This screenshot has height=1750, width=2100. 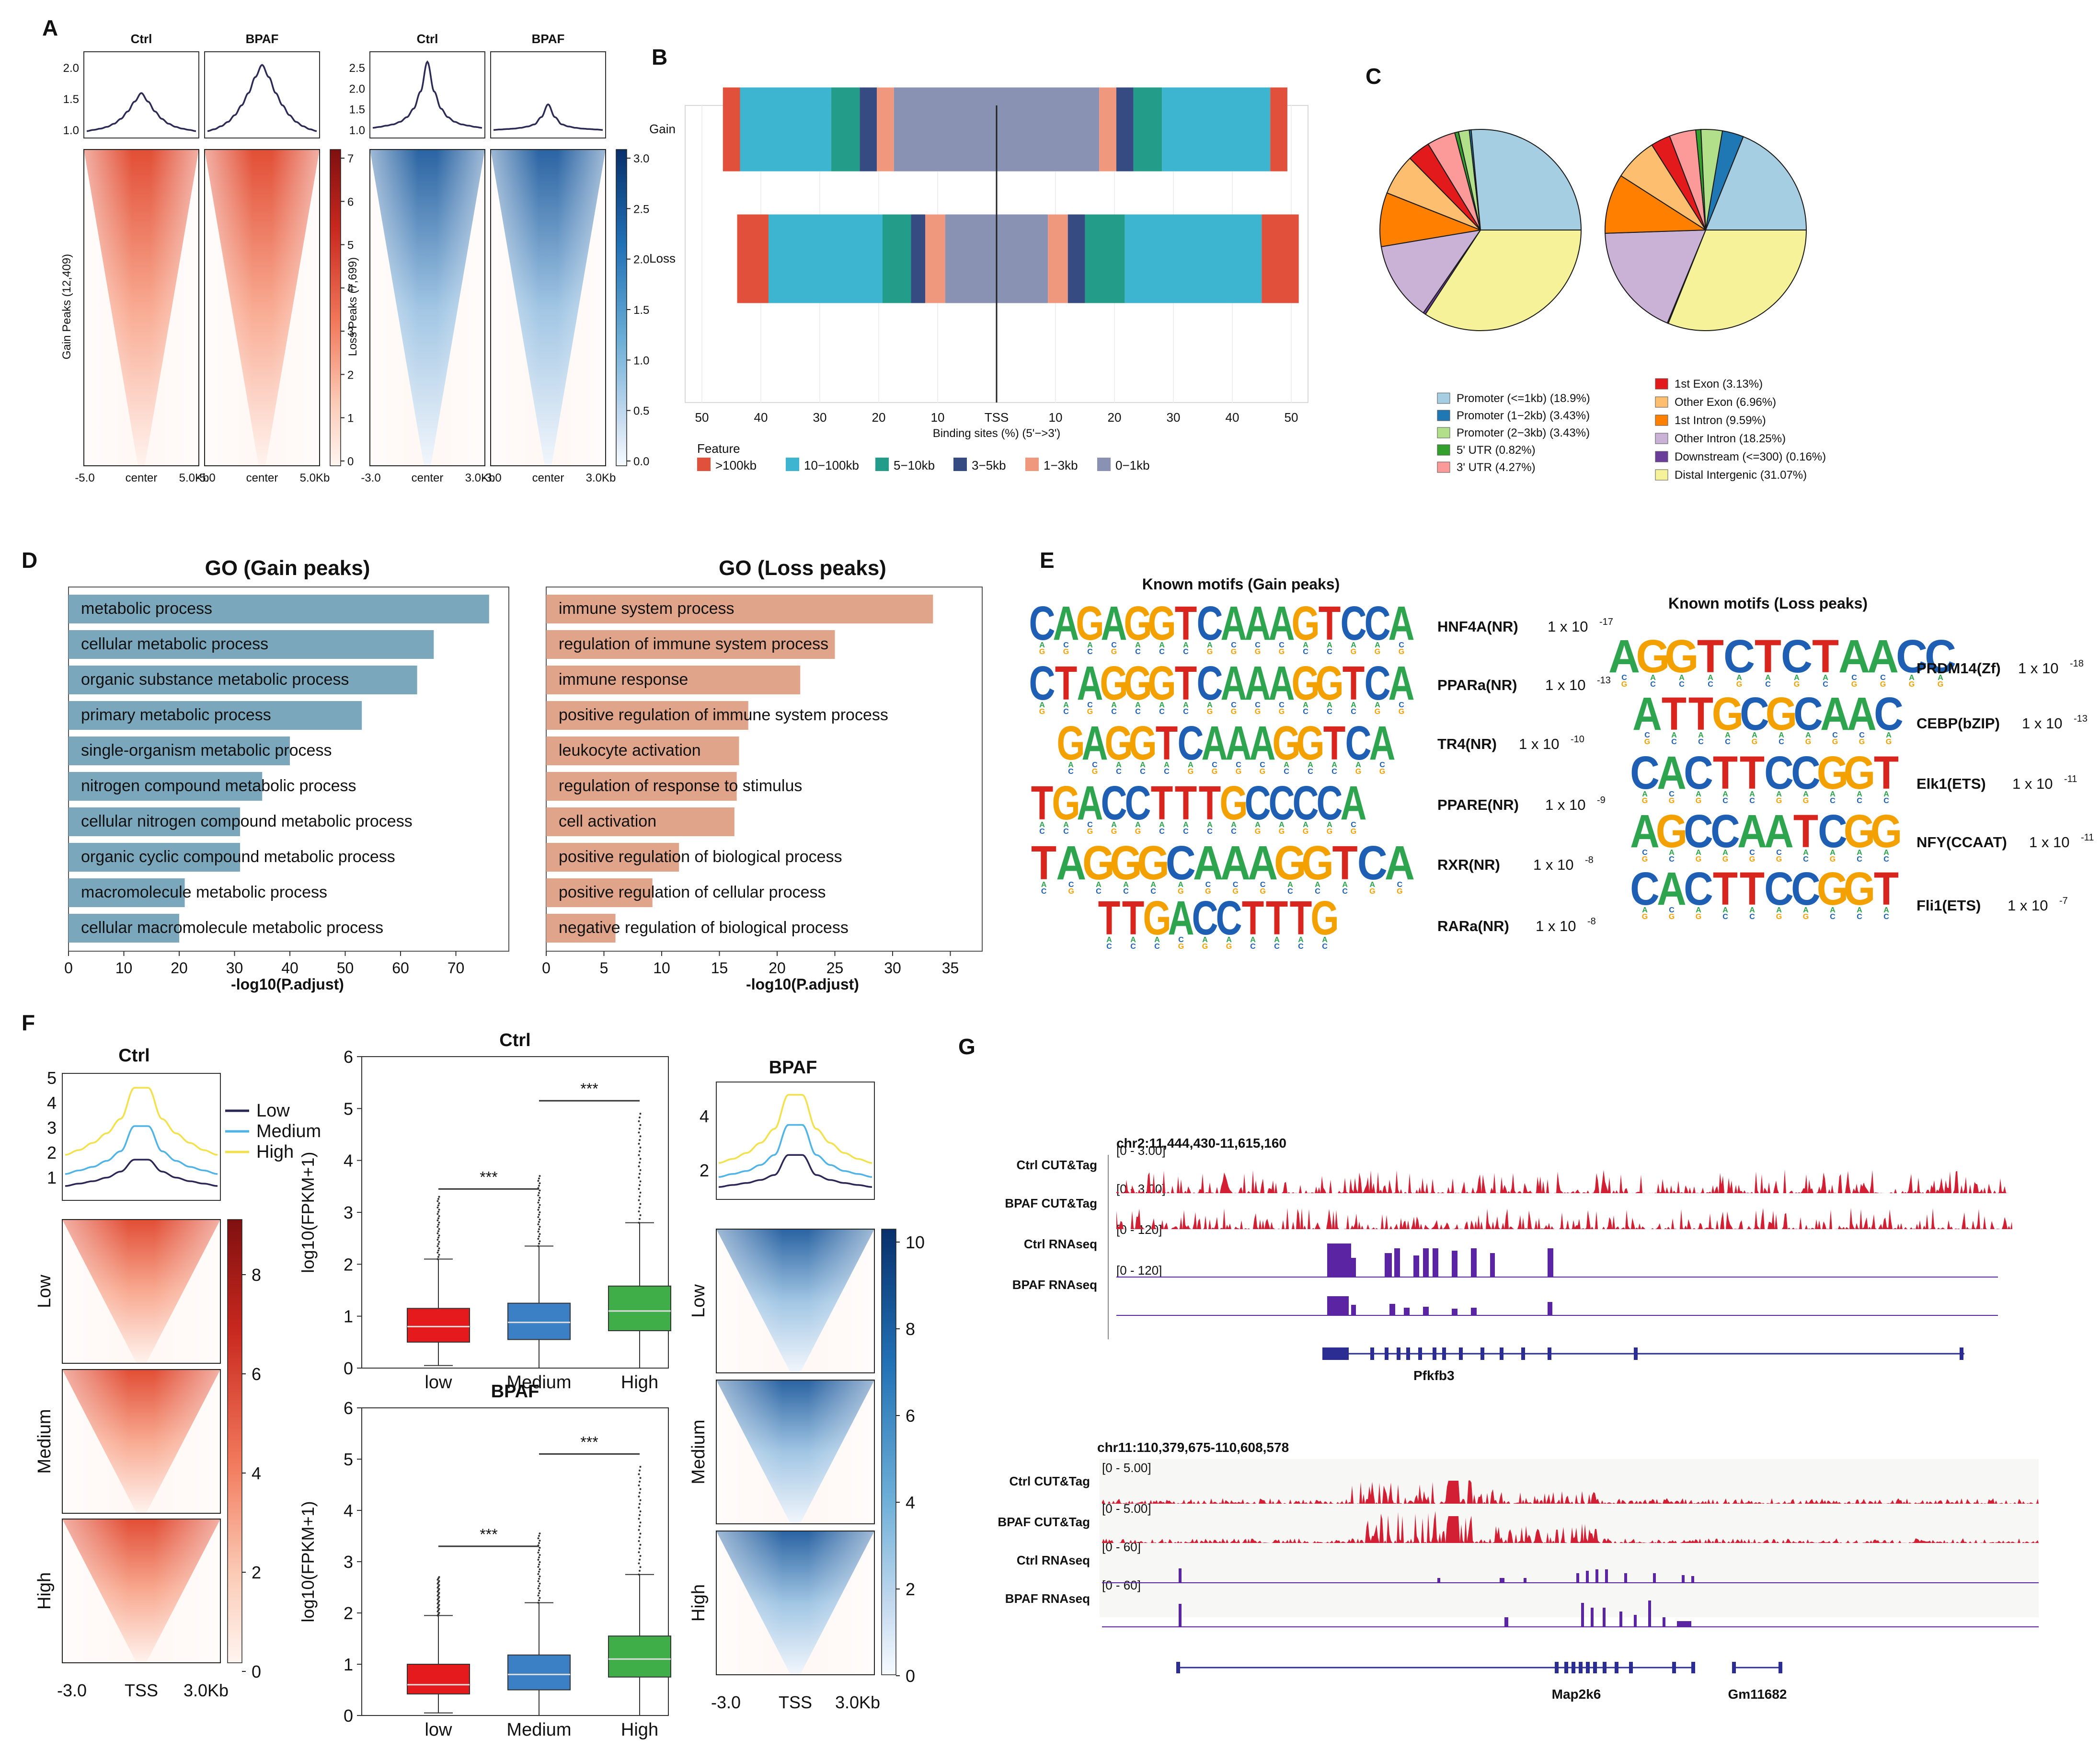 What do you see at coordinates (1750, 456) in the screenshot?
I see `C-legend-label: Downstream (<=300) (0.16%)` at bounding box center [1750, 456].